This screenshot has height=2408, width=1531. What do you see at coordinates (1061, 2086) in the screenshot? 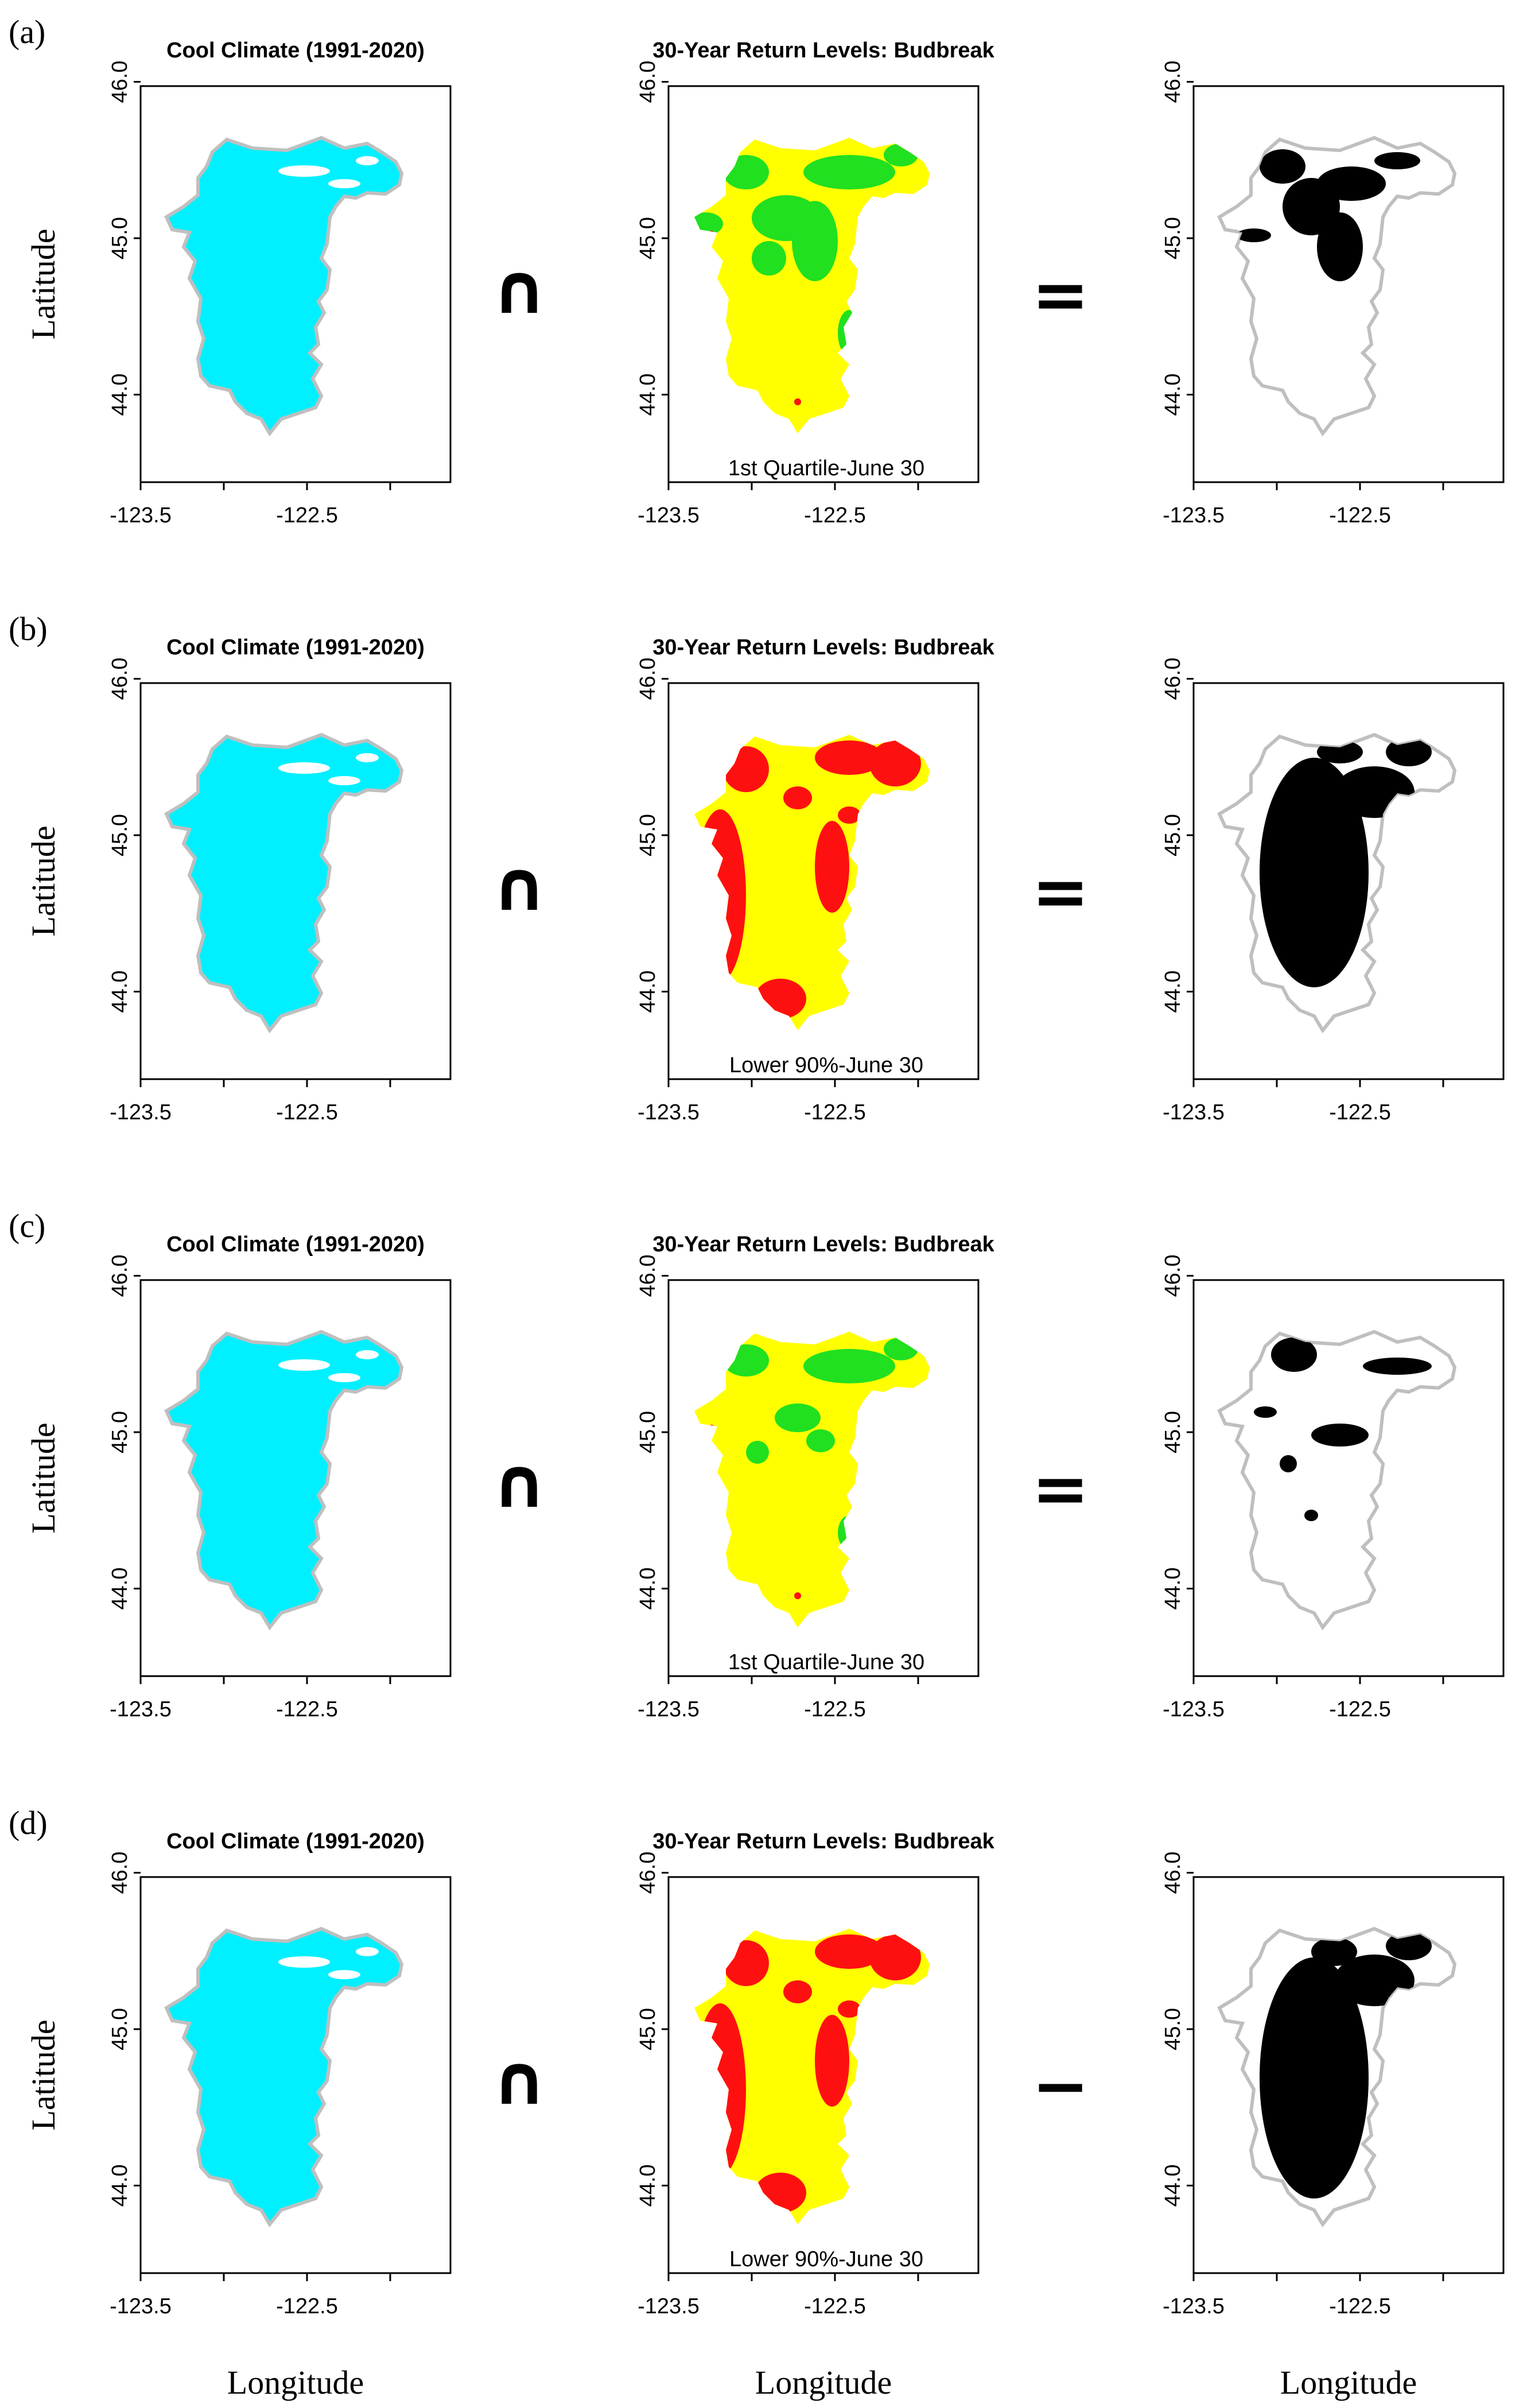
I see `minus-operator: −` at bounding box center [1061, 2086].